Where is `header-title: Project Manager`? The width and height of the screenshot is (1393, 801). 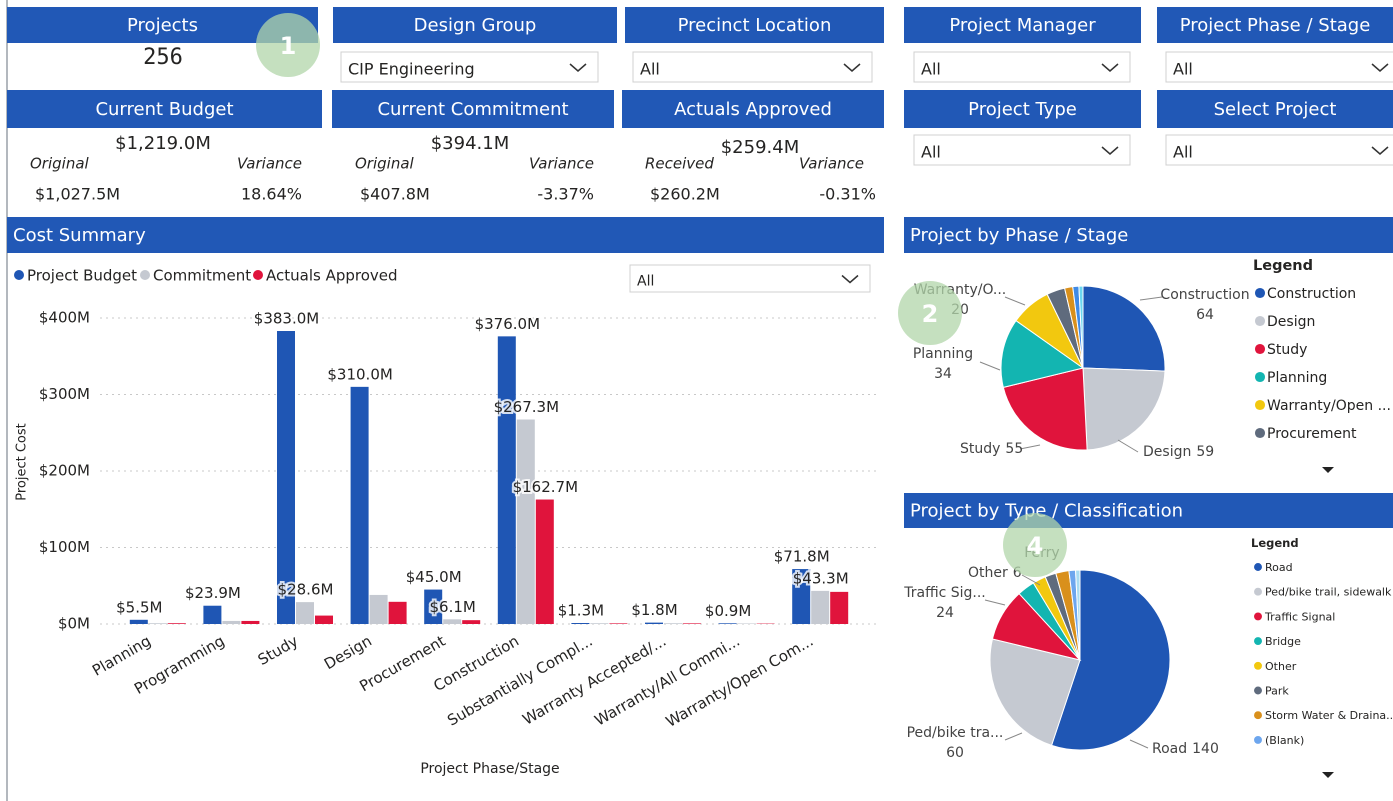 header-title: Project Manager is located at coordinates (1022, 25).